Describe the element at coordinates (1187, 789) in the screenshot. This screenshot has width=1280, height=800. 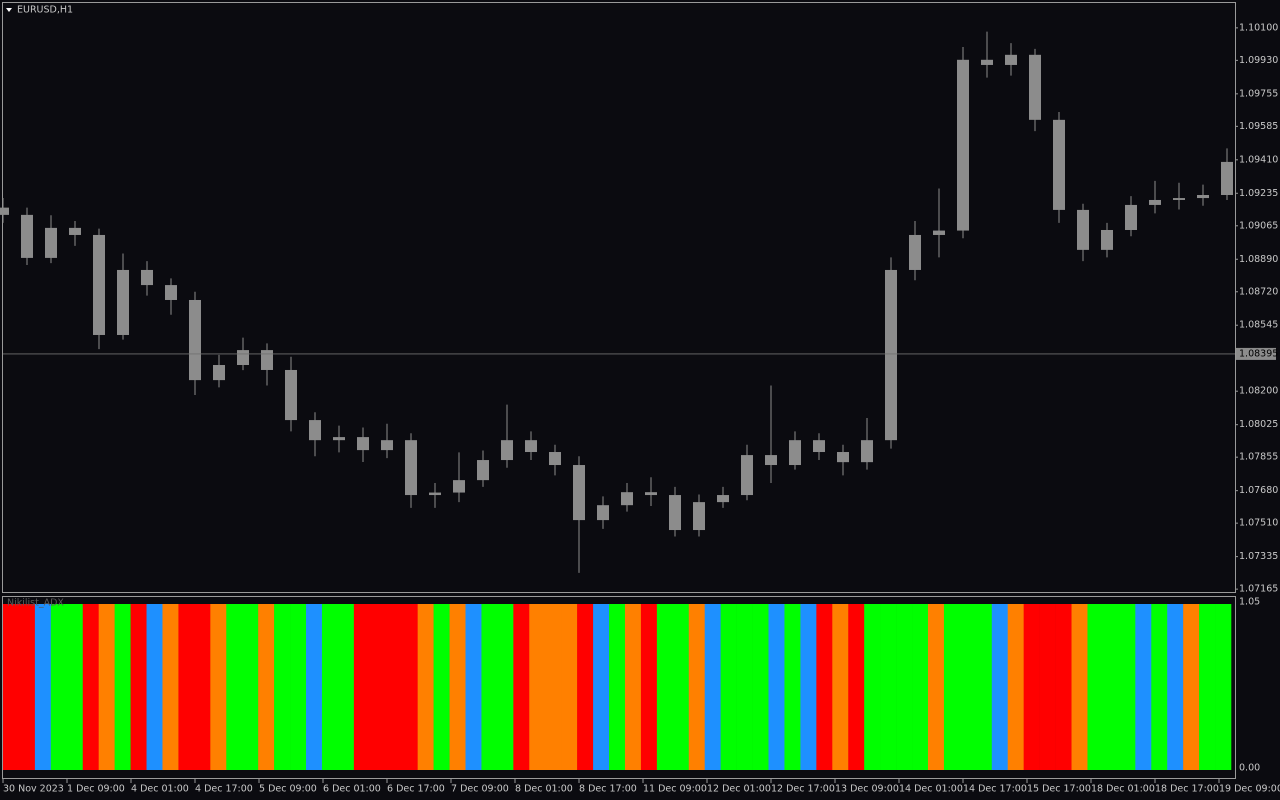
I see `x-tick-label: 18 Dec 17:00` at that location.